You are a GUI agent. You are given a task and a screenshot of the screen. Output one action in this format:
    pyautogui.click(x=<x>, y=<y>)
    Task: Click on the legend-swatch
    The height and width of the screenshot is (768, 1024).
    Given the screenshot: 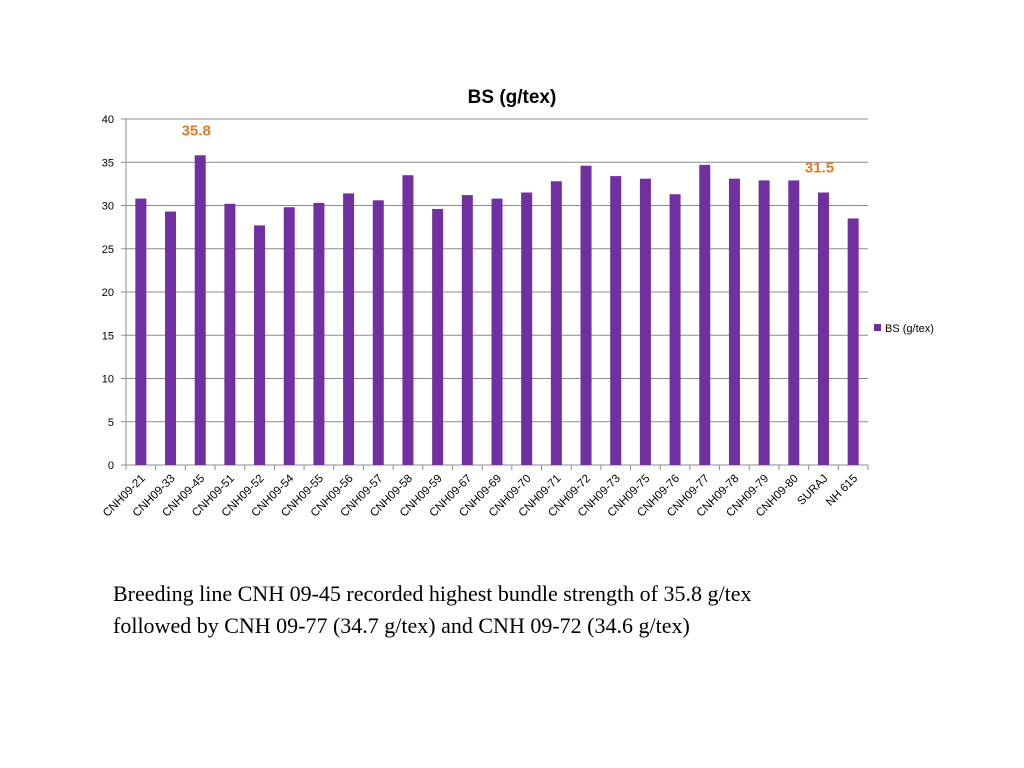 What is the action you would take?
    pyautogui.click(x=877, y=327)
    